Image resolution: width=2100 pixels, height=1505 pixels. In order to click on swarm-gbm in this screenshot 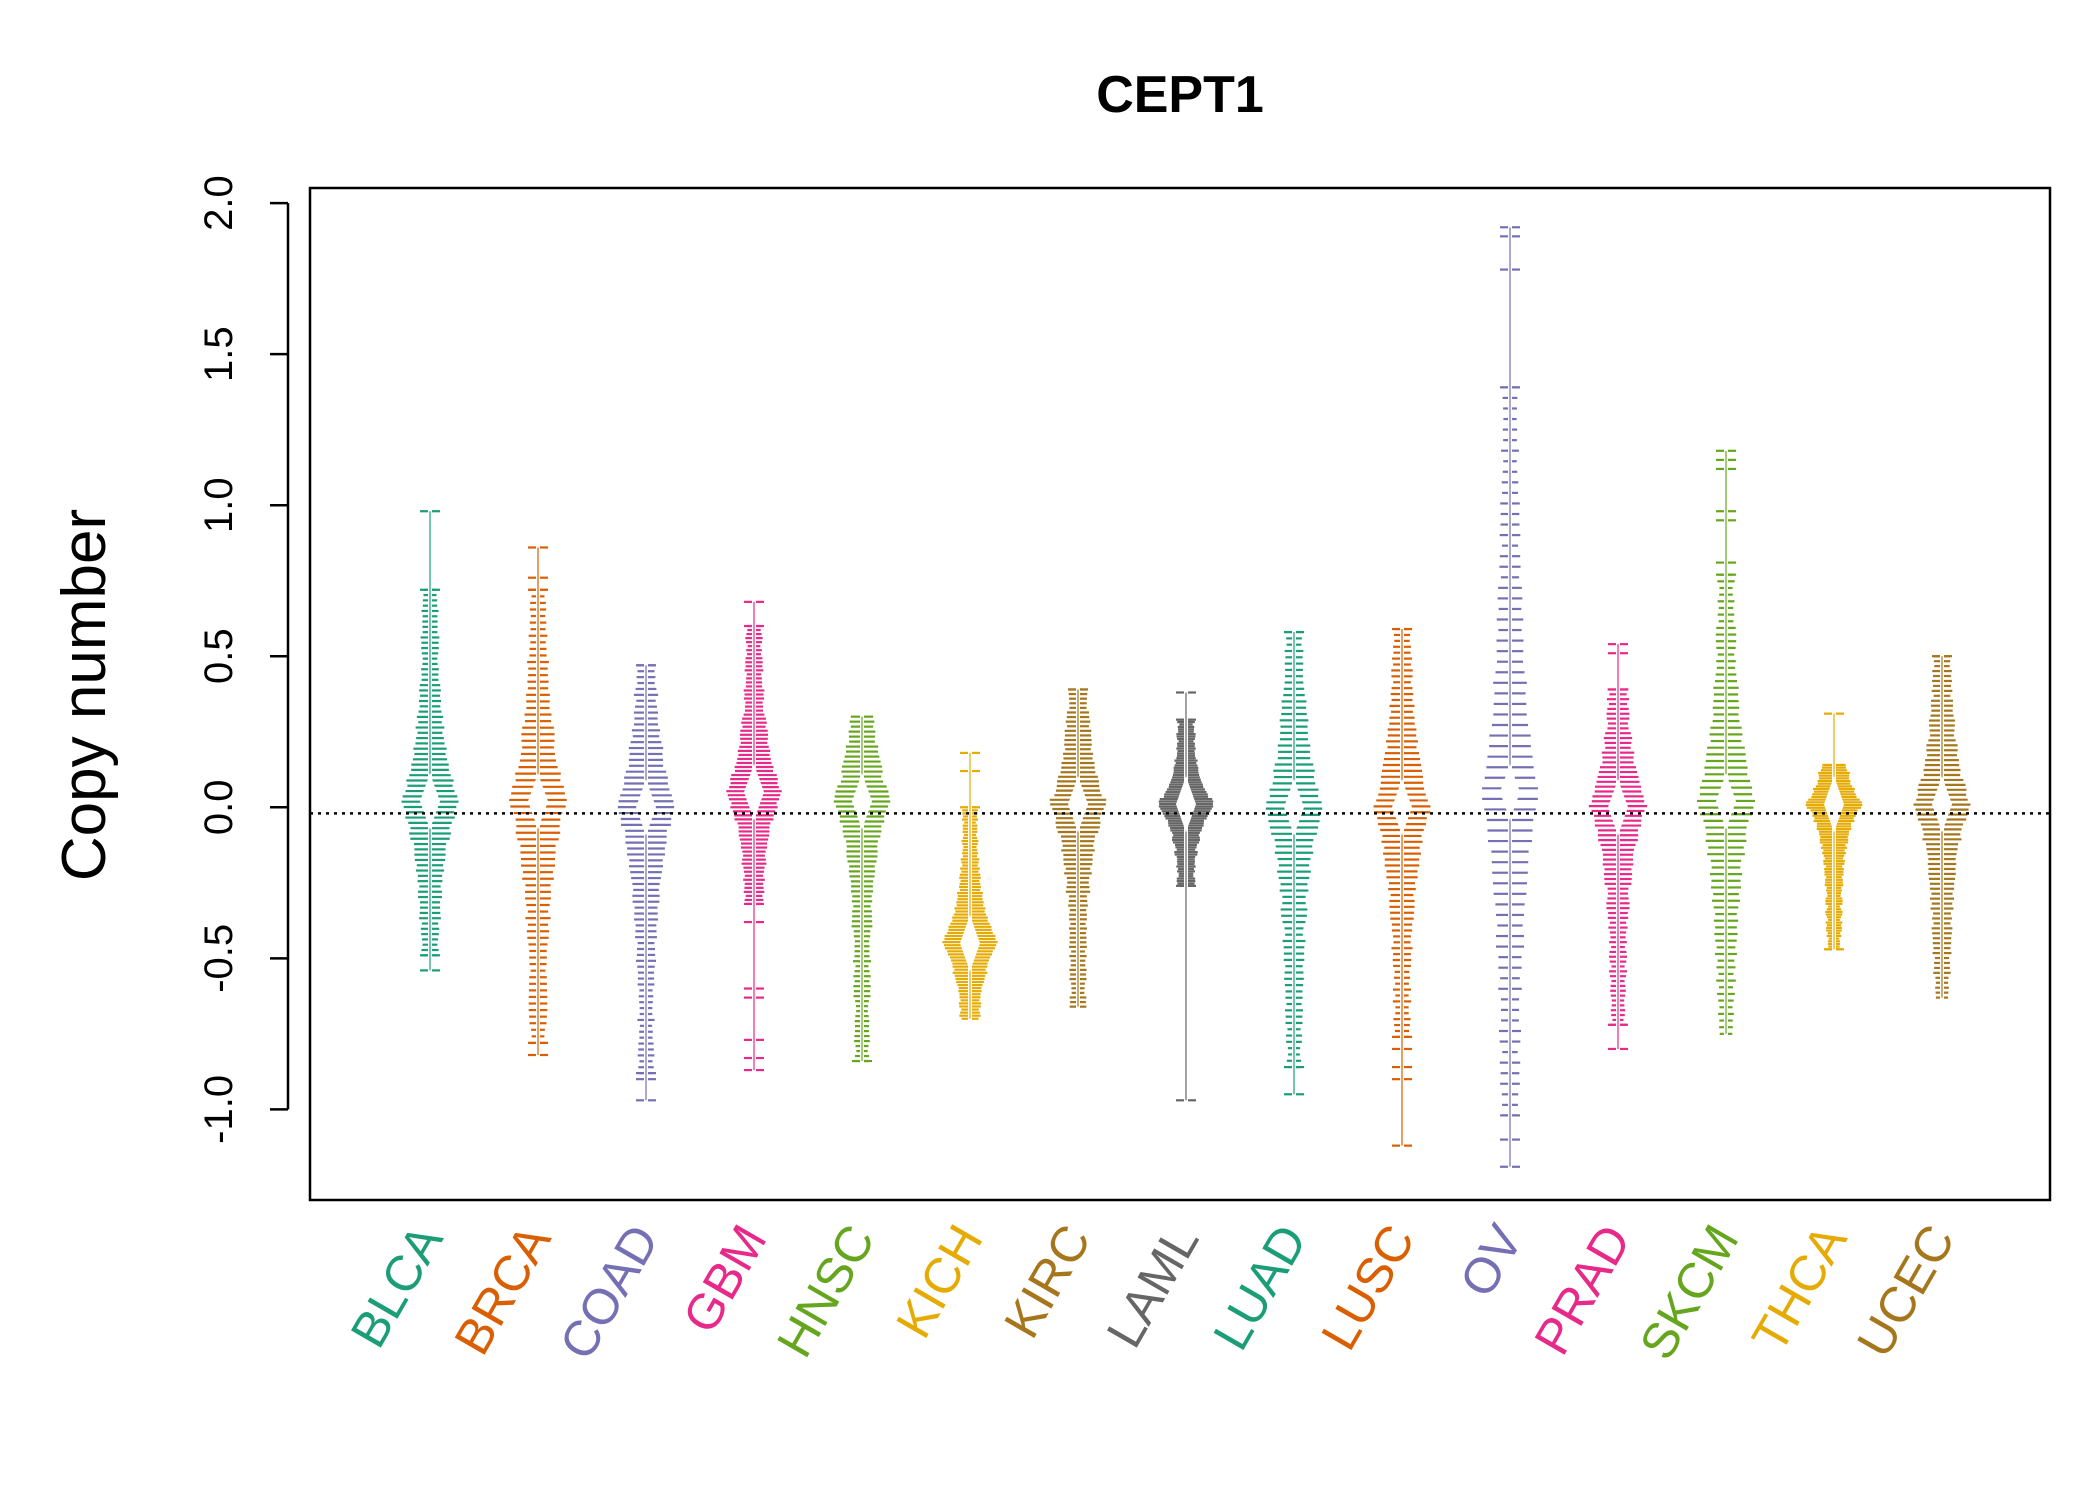, I will do `click(754, 836)`.